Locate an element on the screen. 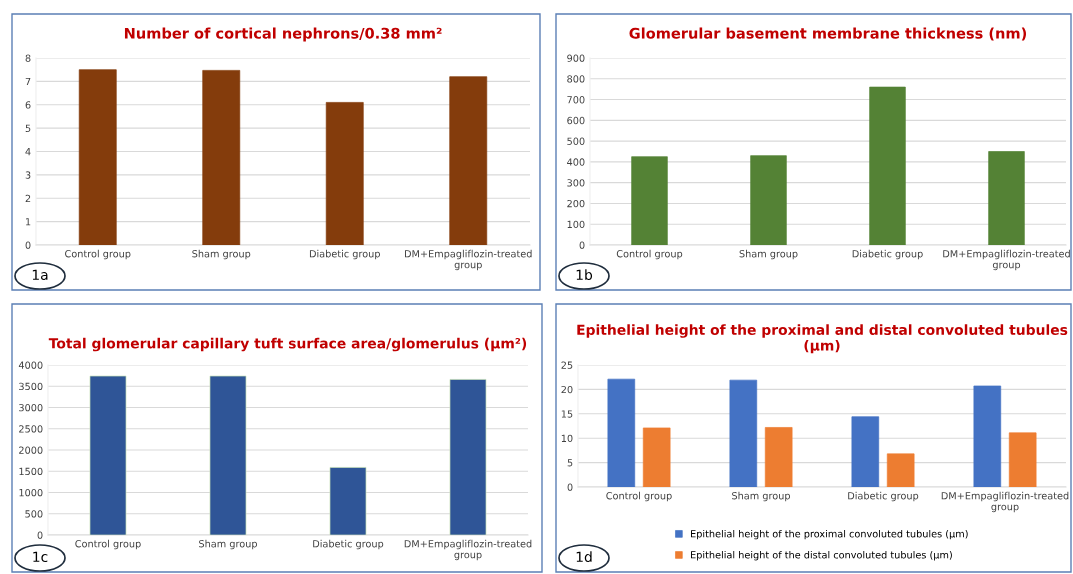 The width and height of the screenshot is (1073, 574). chart-title: Epithelial height of the proximal and distal convoluted tubules (μm) is located at coordinates (822, 339).